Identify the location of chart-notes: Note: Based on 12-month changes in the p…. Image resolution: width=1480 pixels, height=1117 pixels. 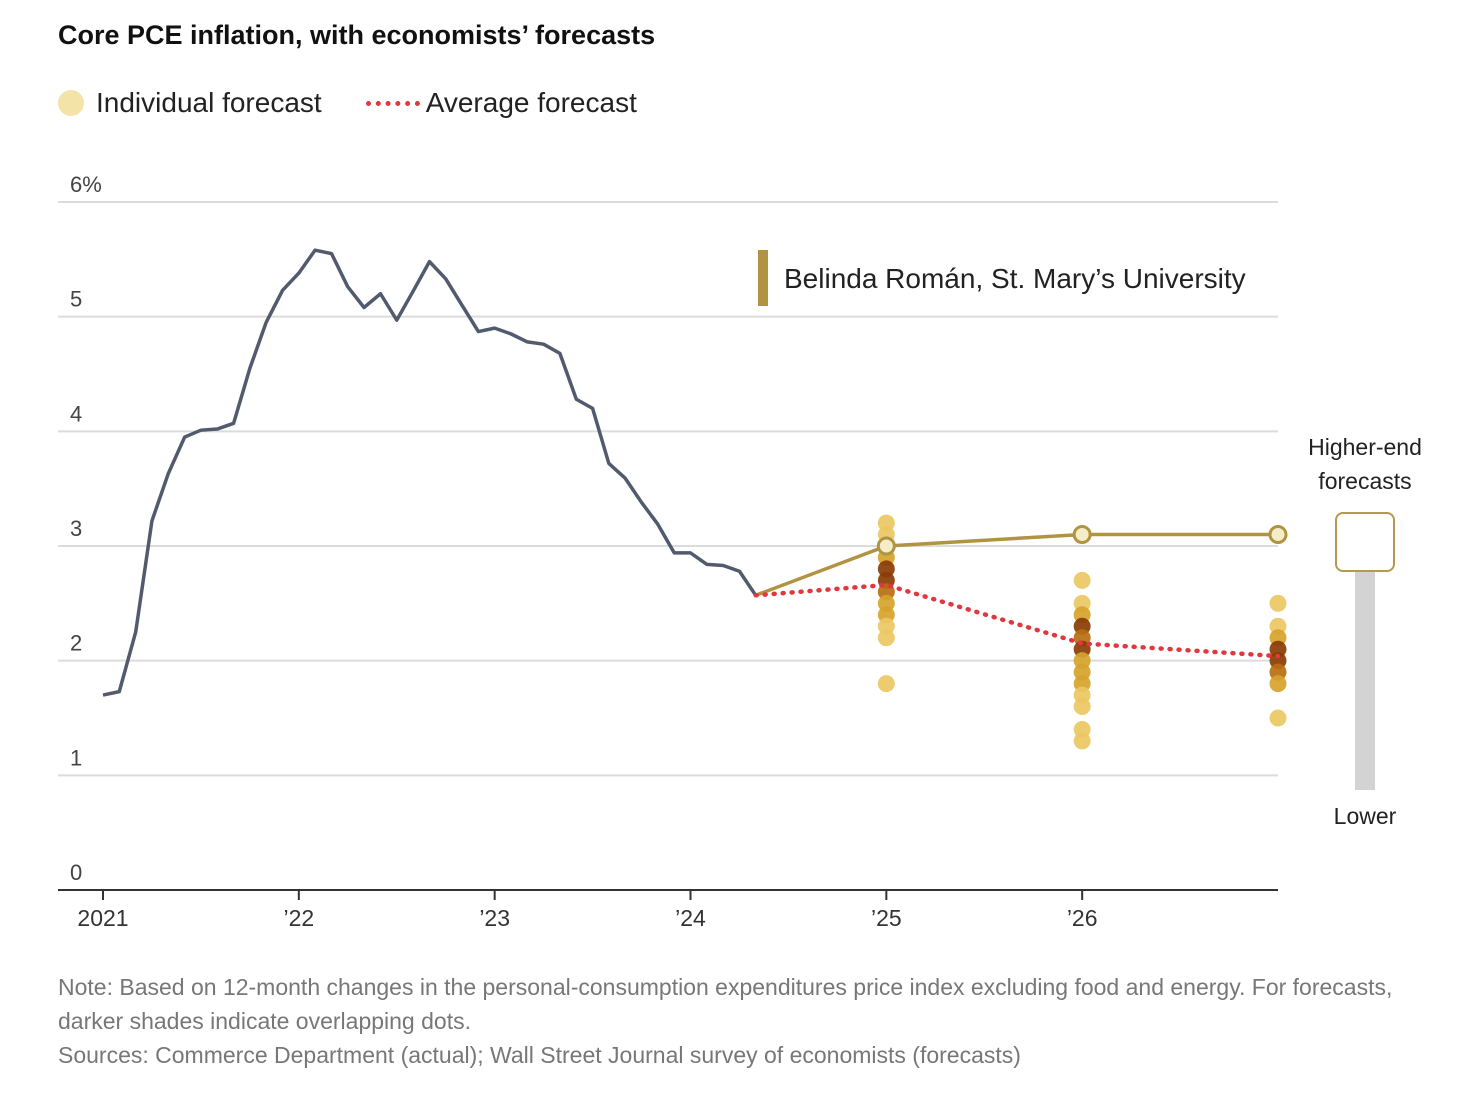
(748, 1021).